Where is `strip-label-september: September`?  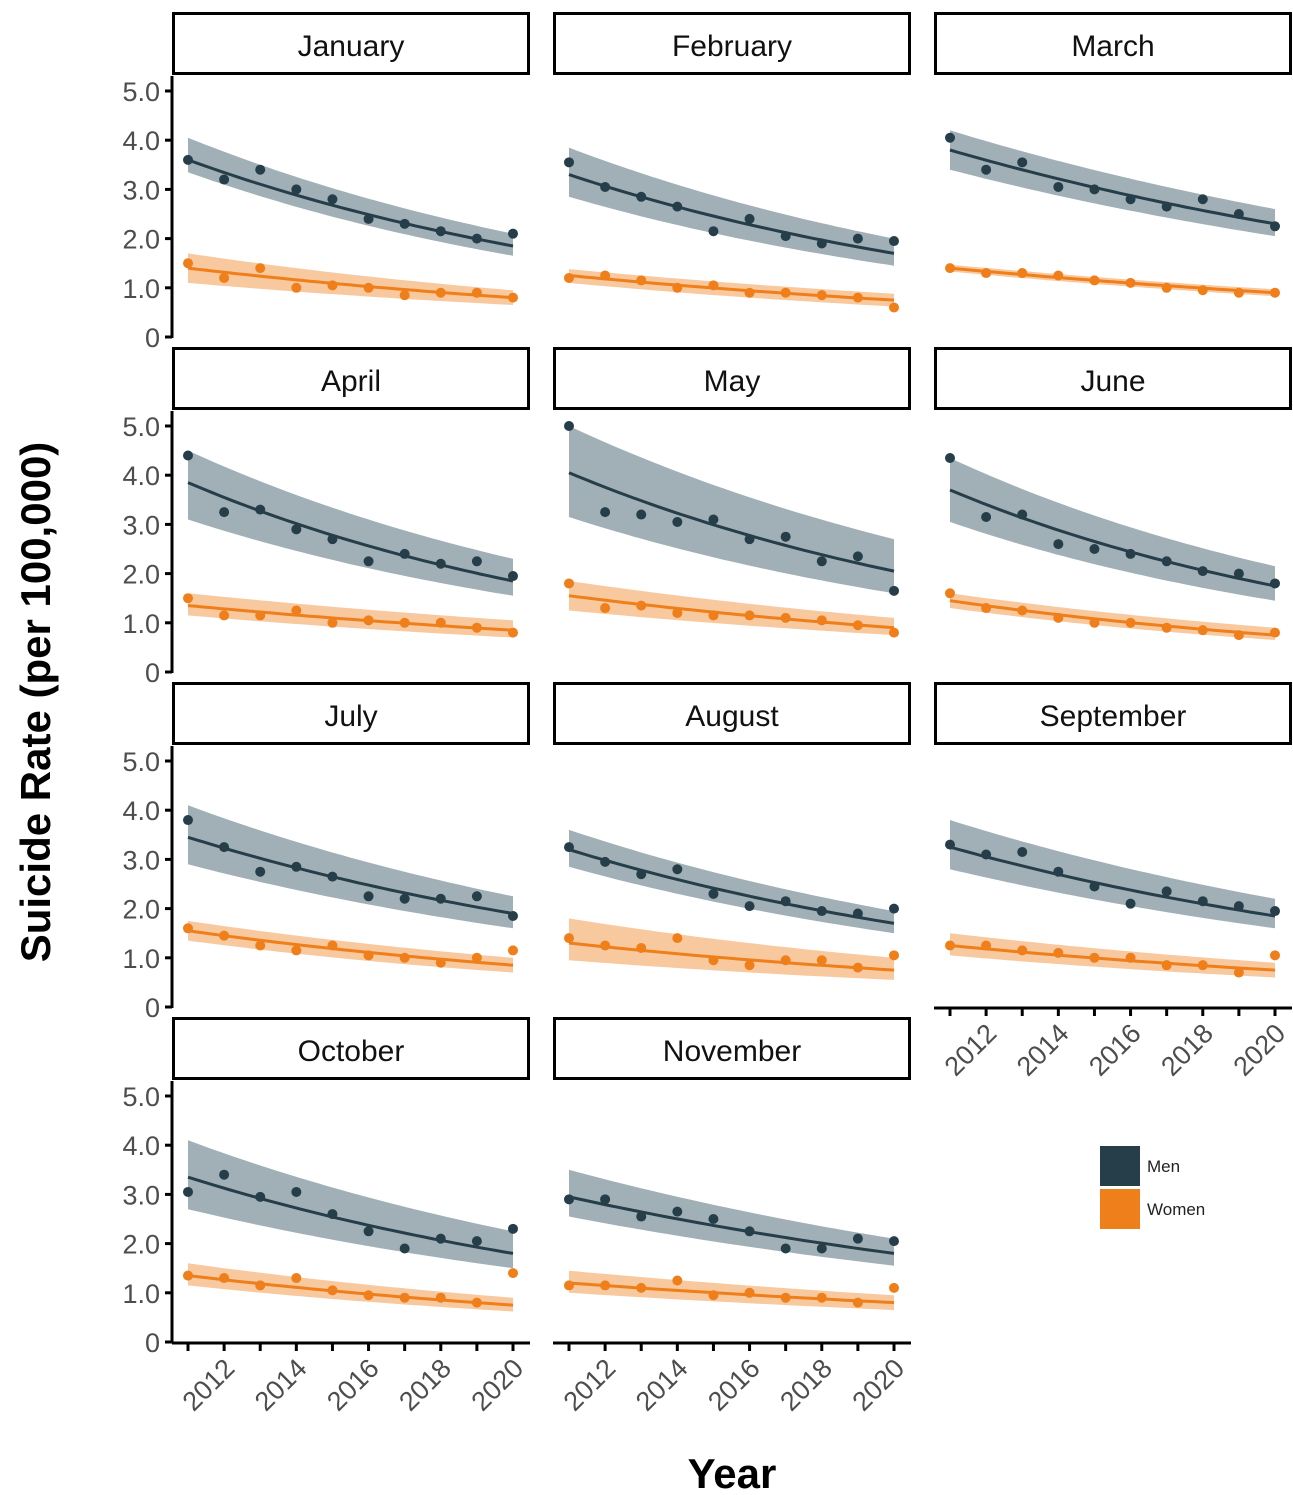
strip-label-september: September is located at coordinates (1113, 716).